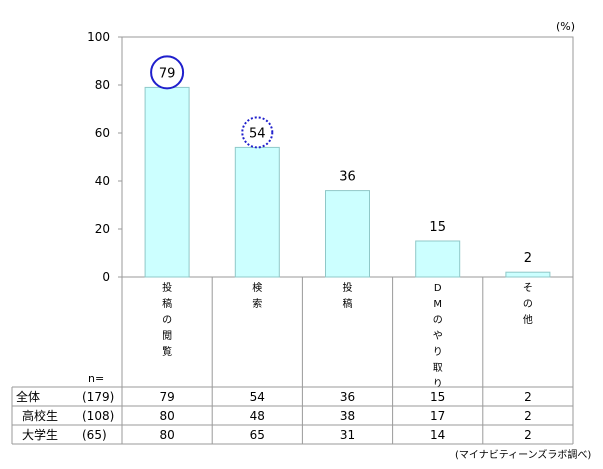 The width and height of the screenshot is (603, 469). Describe the element at coordinates (528, 258) in the screenshot. I see `data-label: 2` at that location.